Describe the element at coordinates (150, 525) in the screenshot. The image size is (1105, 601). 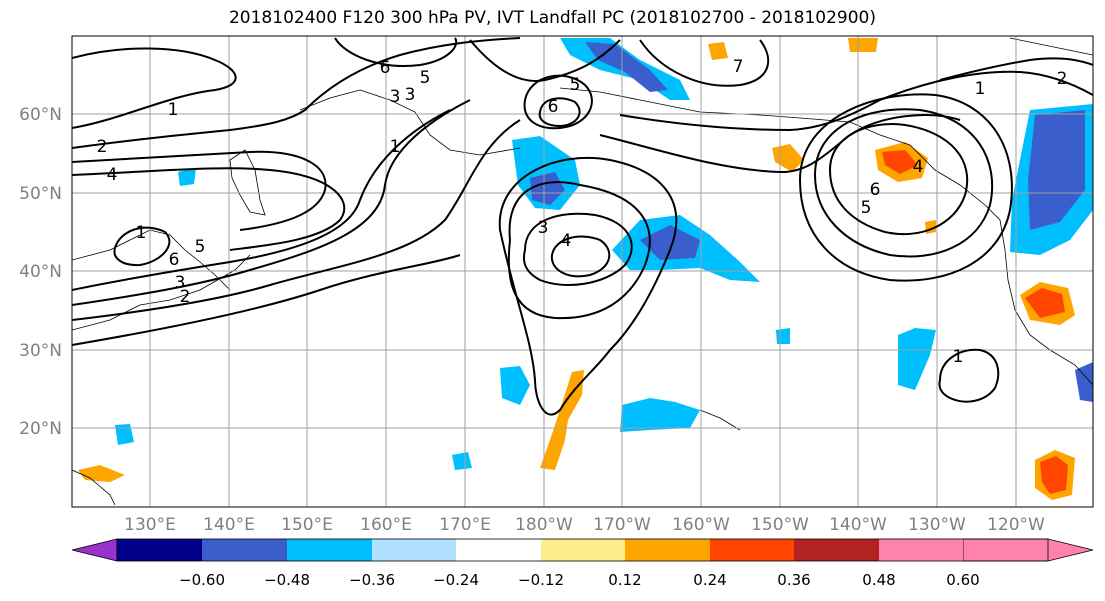
I see `lon-tick-label: 130°E` at that location.